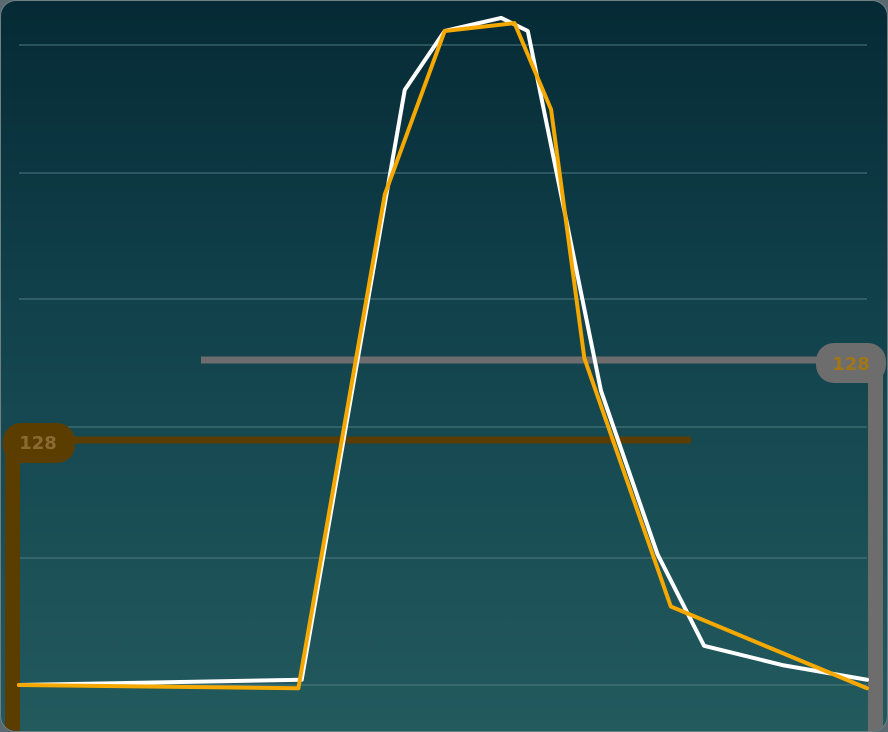 The height and width of the screenshot is (732, 888). I want to click on right-handle-value: 128, so click(851, 364).